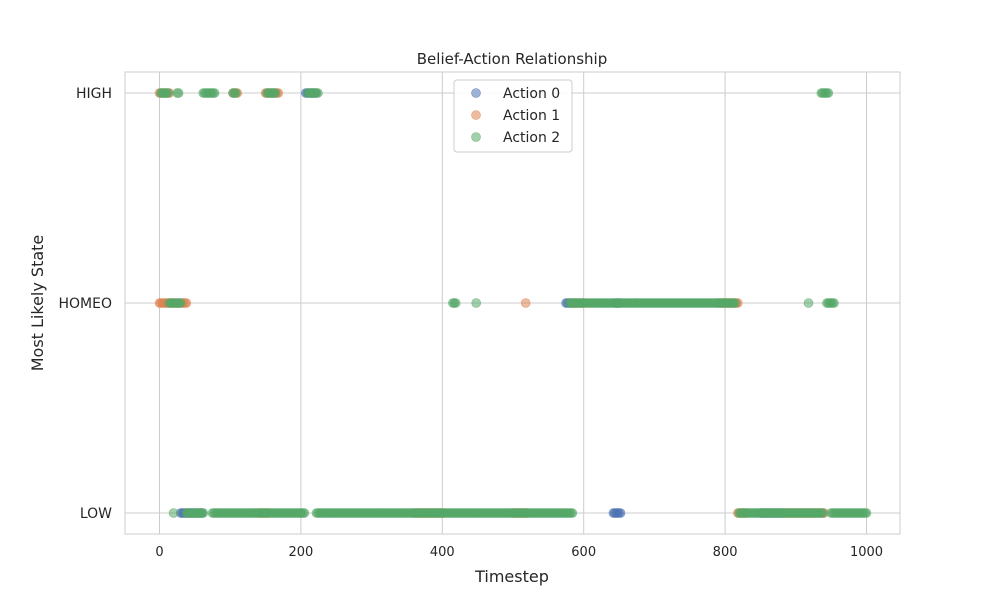  I want to click on legend-label: Action 0, so click(531, 94).